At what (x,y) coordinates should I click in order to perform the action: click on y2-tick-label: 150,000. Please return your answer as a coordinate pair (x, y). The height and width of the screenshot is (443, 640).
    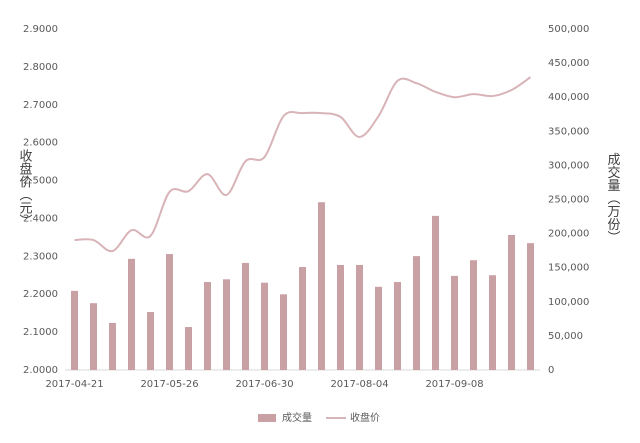
    Looking at the image, I should click on (568, 268).